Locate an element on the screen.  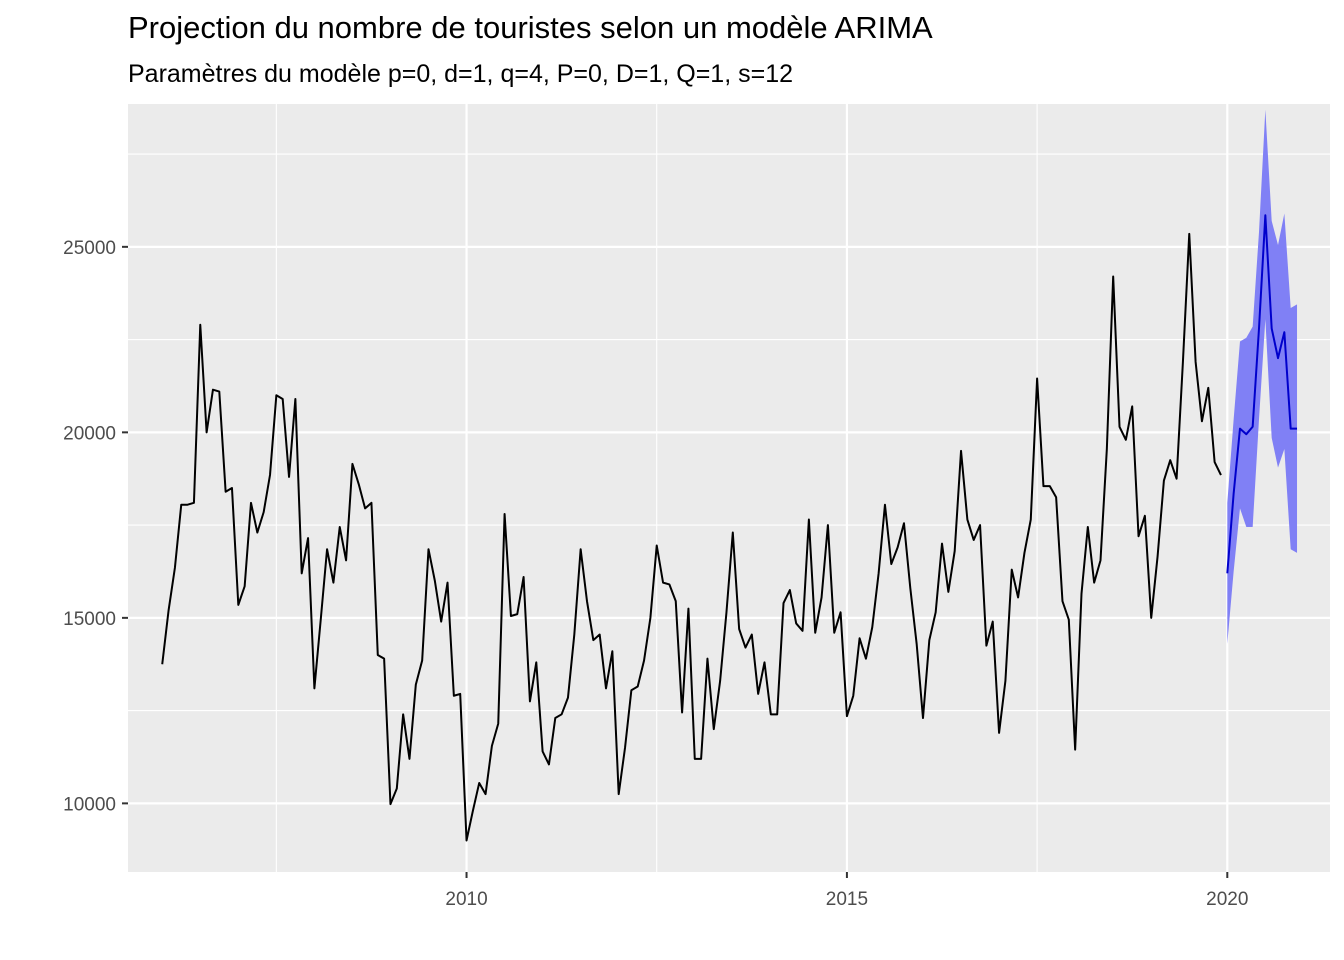
x-axis: 2010 2015 2020 is located at coordinates (846, 891).